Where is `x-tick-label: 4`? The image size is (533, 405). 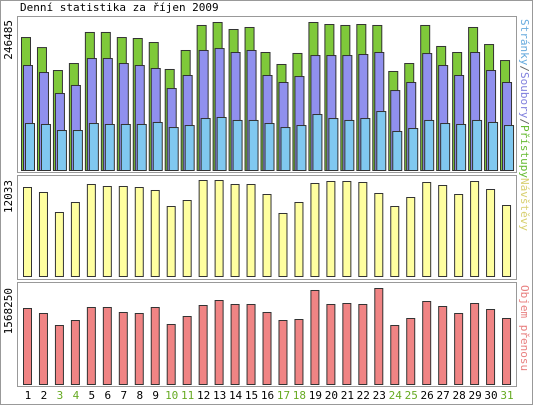 x-tick-label: 4 is located at coordinates (76, 395).